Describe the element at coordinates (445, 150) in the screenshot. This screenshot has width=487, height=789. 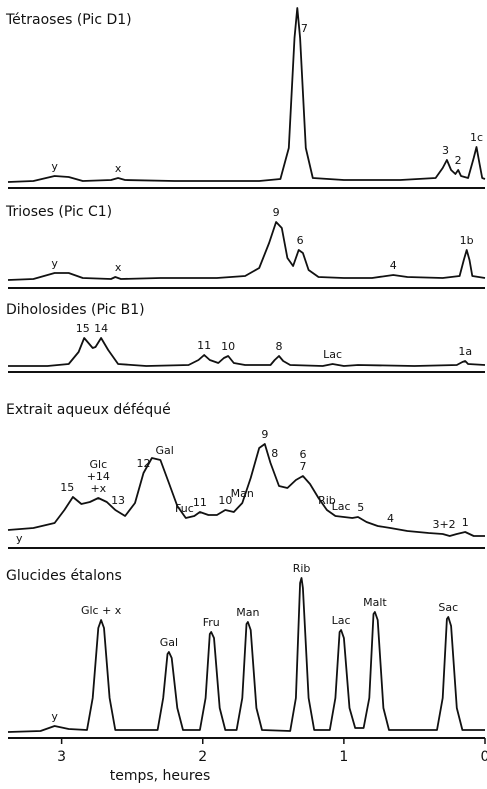
I see `peak-label: 3` at that location.